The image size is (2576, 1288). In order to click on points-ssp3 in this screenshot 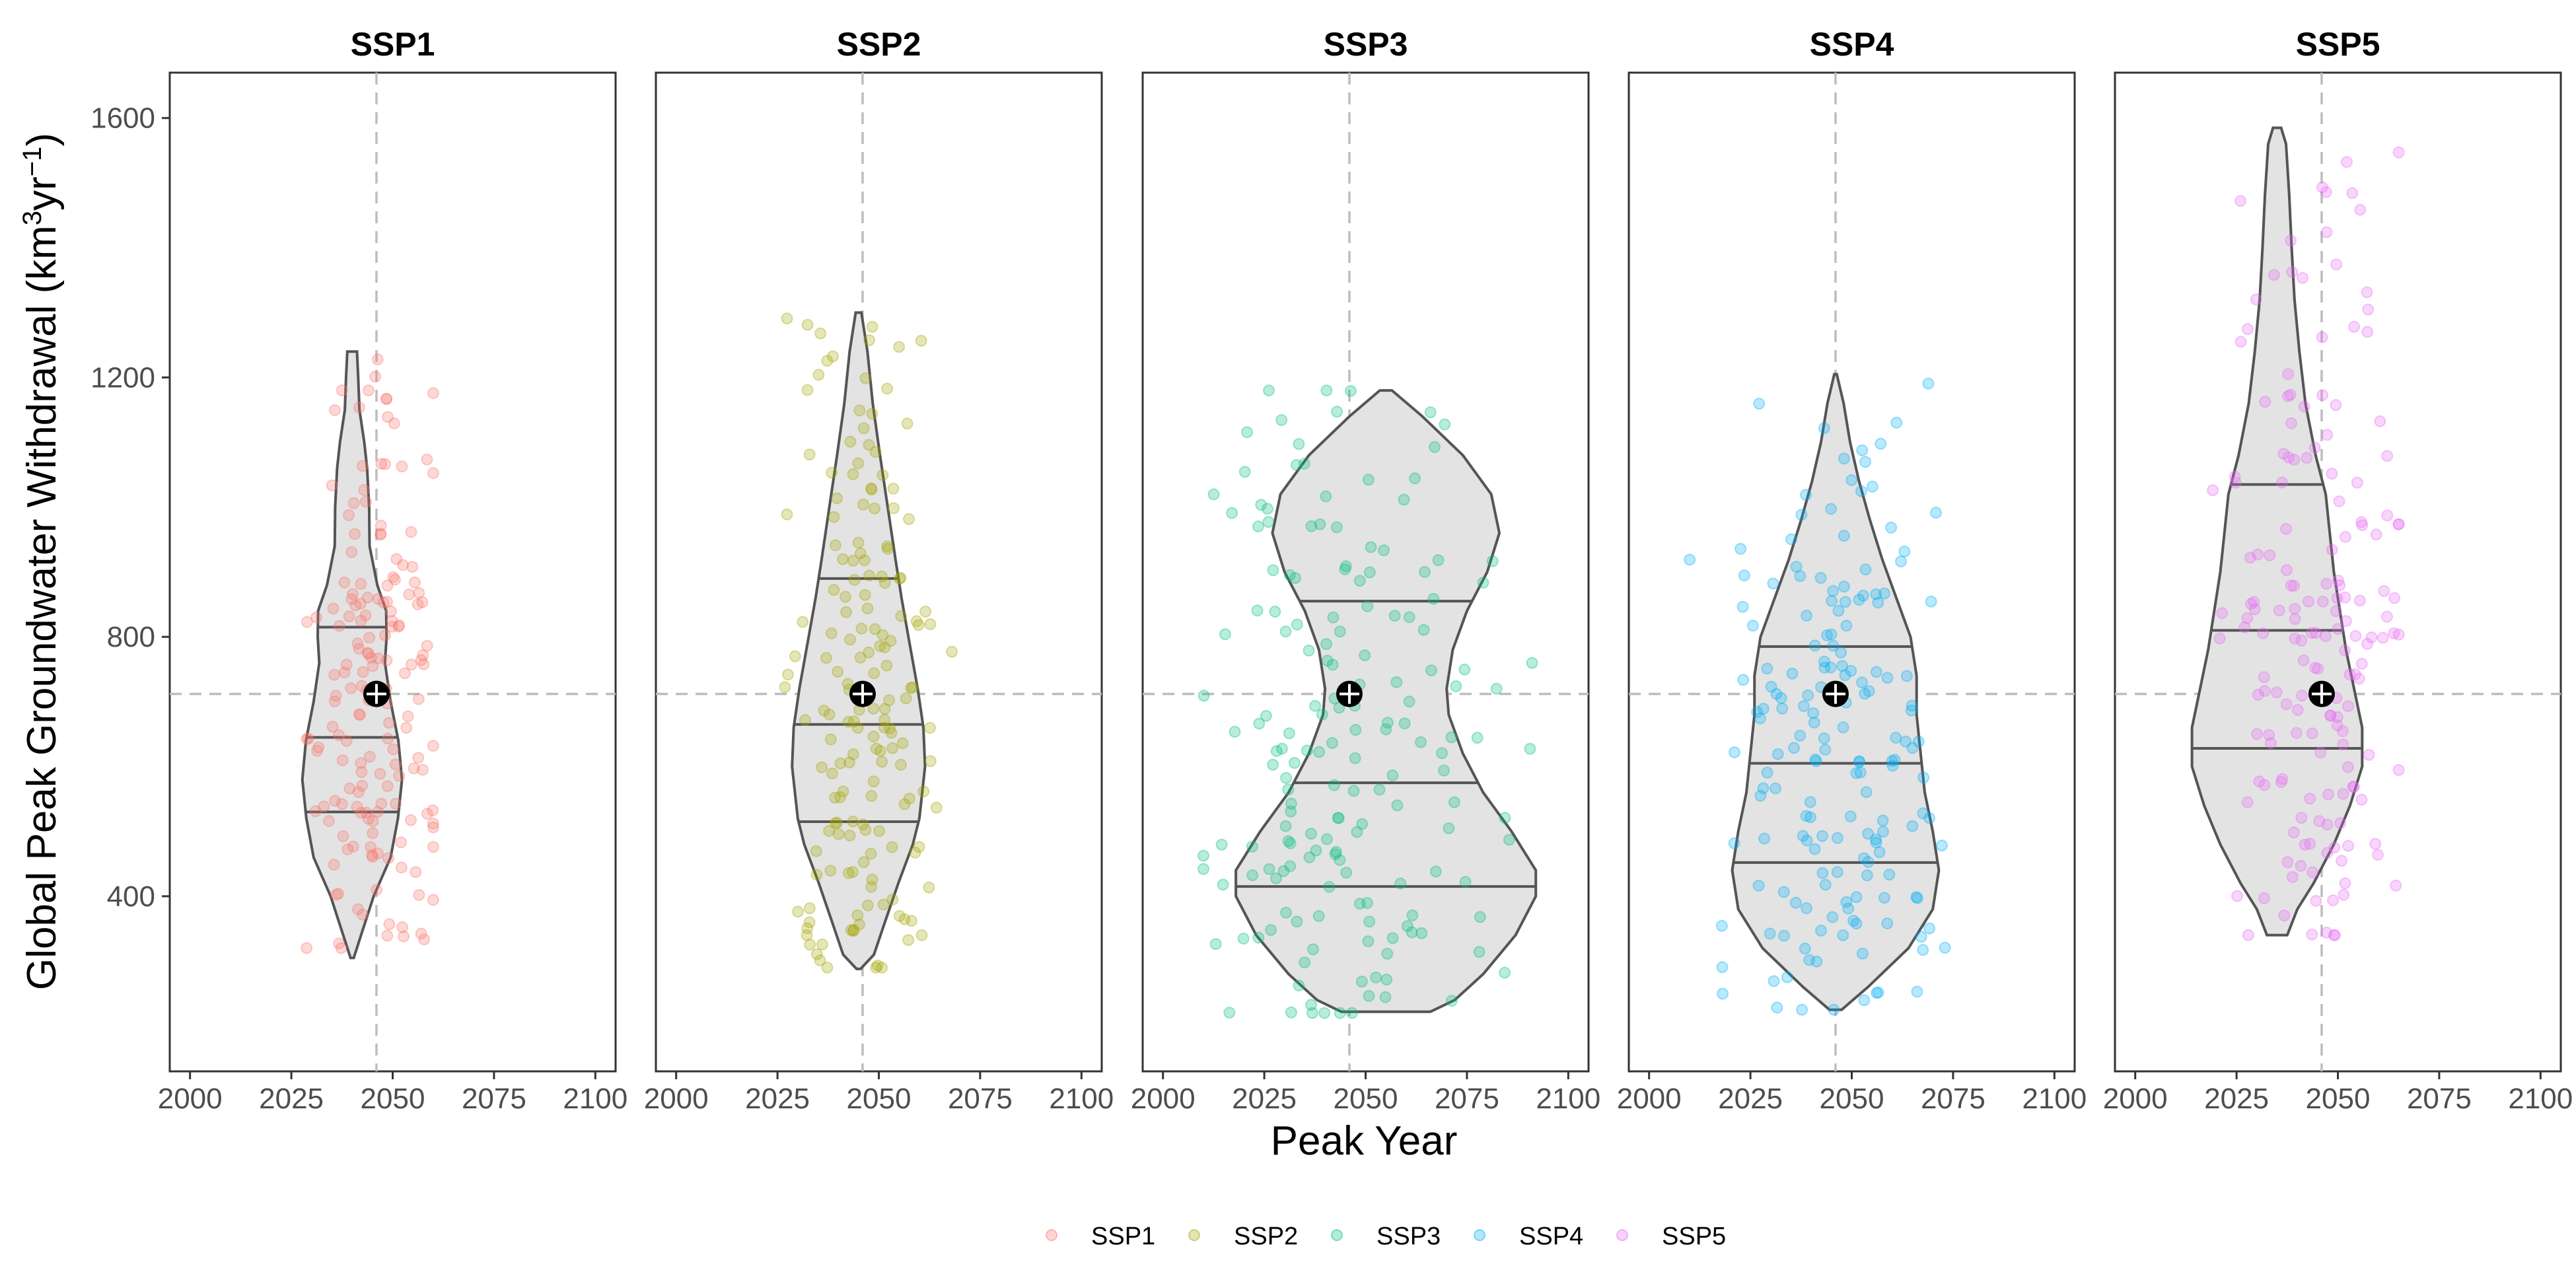, I will do `click(1368, 701)`.